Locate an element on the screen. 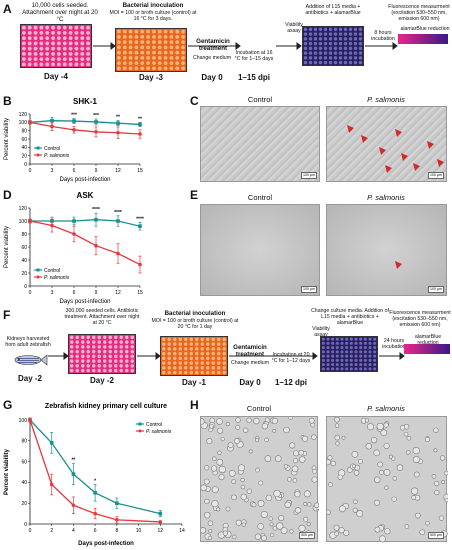 The width and height of the screenshot is (452, 550). a-plate-orange is located at coordinates (151, 50).